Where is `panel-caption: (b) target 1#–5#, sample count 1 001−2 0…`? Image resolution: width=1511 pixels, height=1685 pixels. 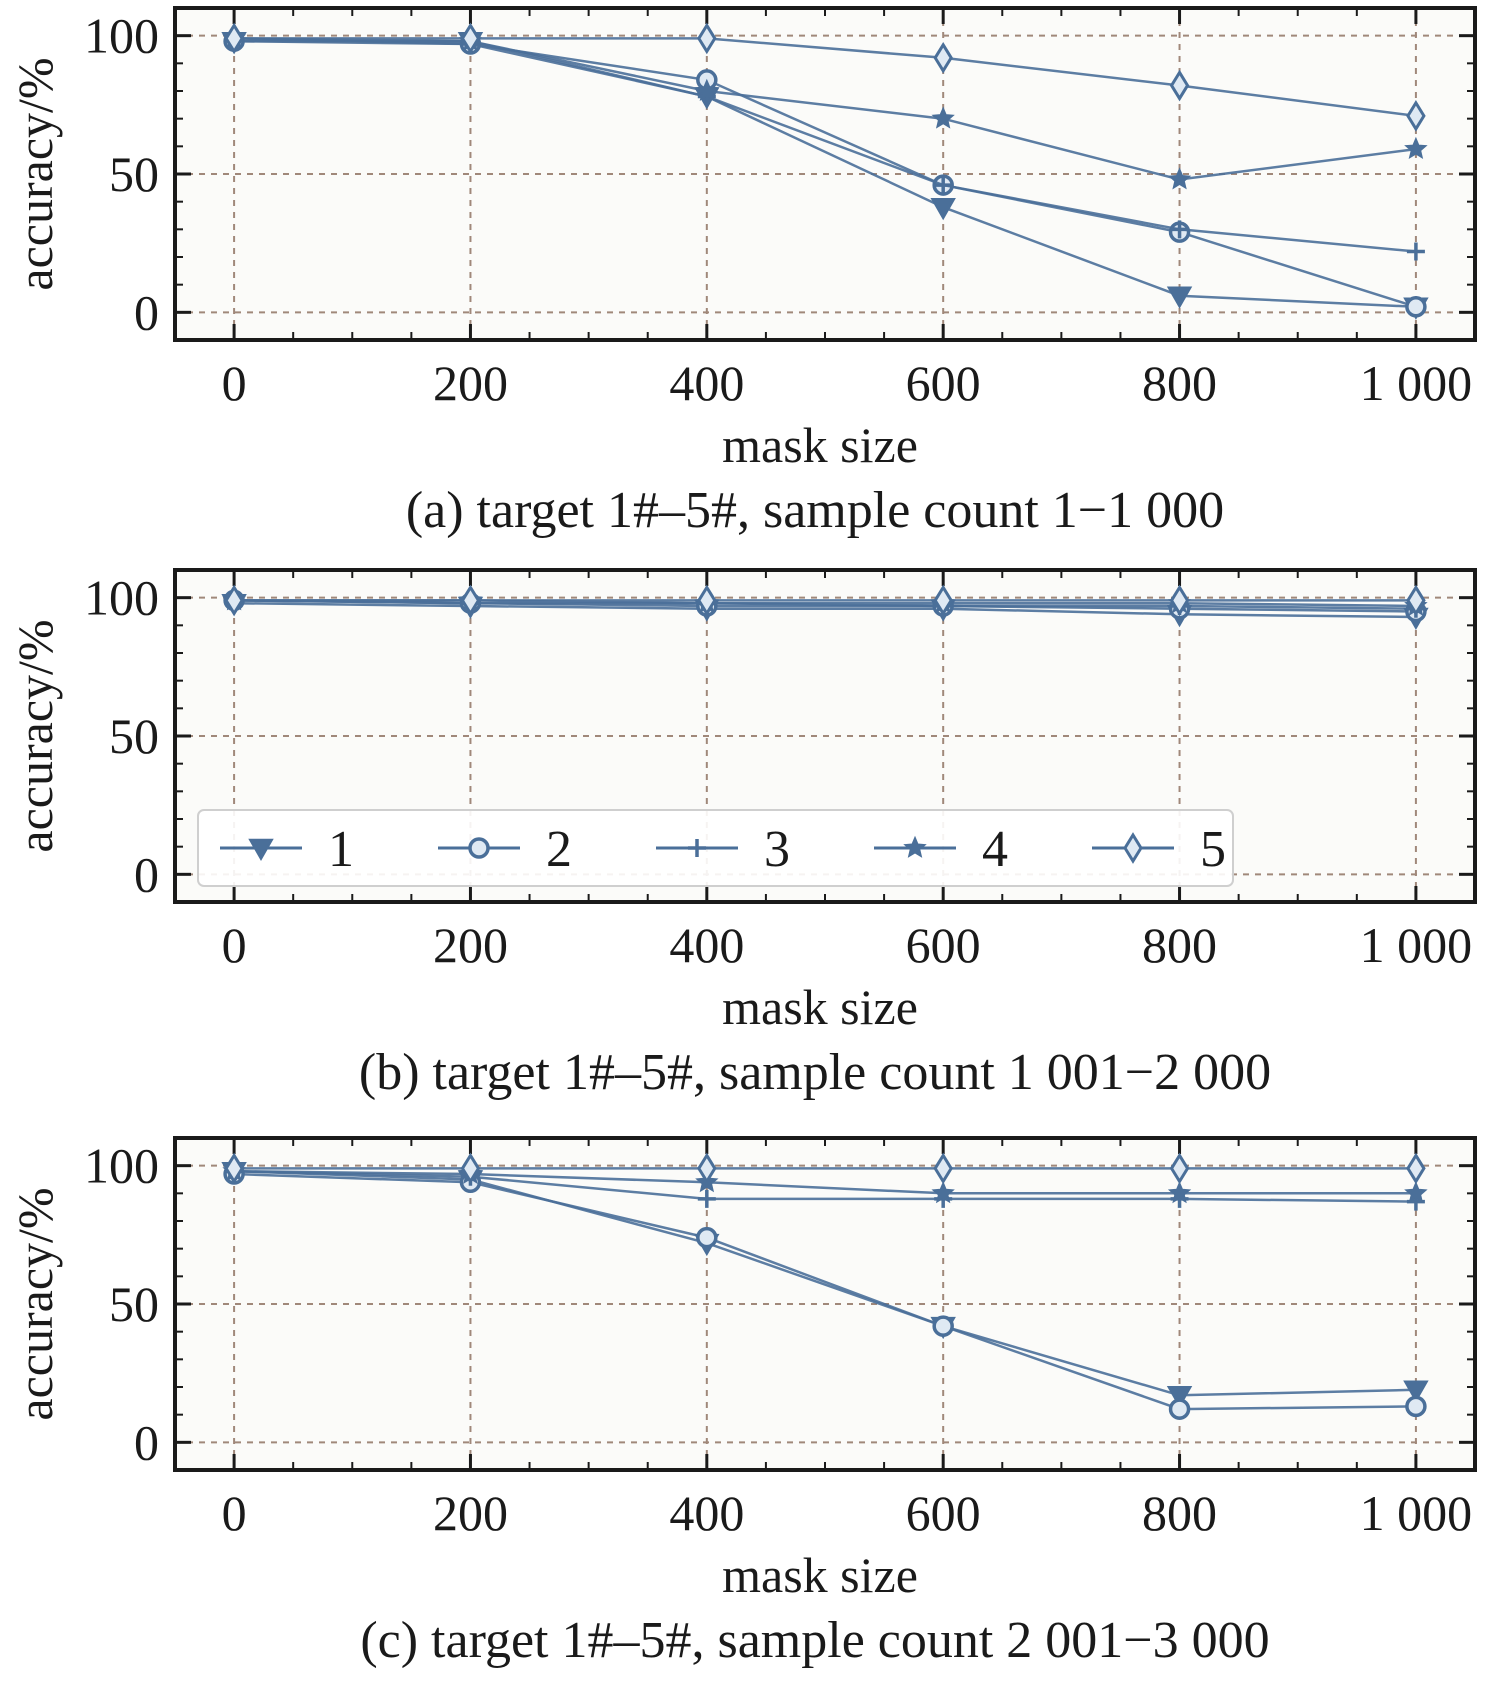 panel-caption: (b) target 1#–5#, sample count 1 001−2 0… is located at coordinates (815, 1072).